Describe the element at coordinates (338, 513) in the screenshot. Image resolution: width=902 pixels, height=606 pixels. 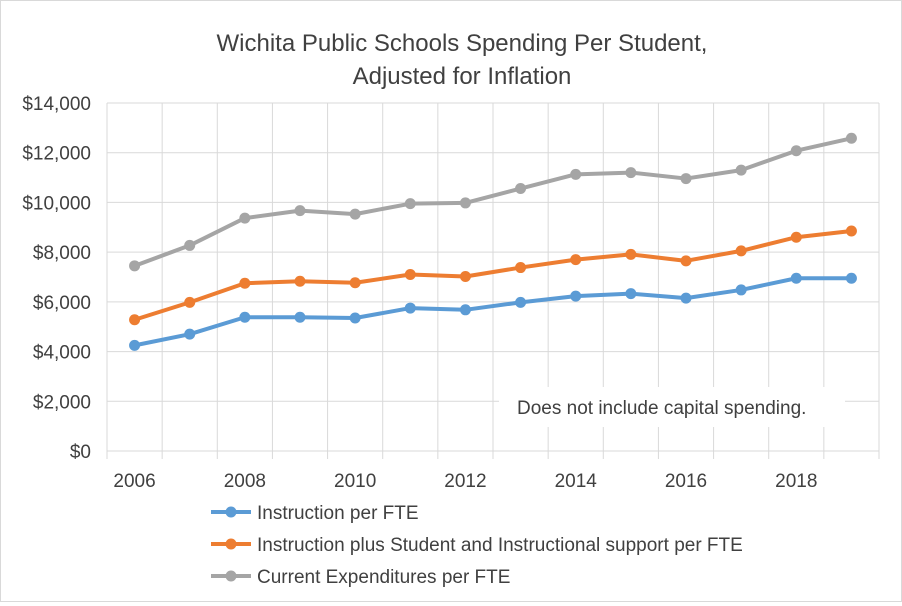
I see `legend-label: Instruction per FTE` at that location.